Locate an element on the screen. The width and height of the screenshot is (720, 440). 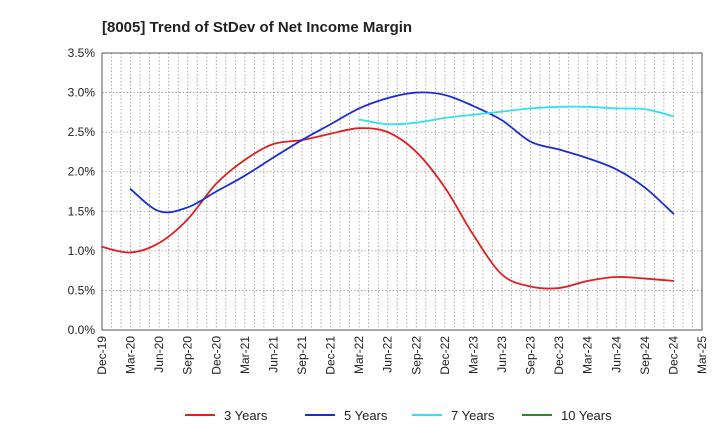
x-tick-label: Sep-24 is located at coordinates (645, 355).